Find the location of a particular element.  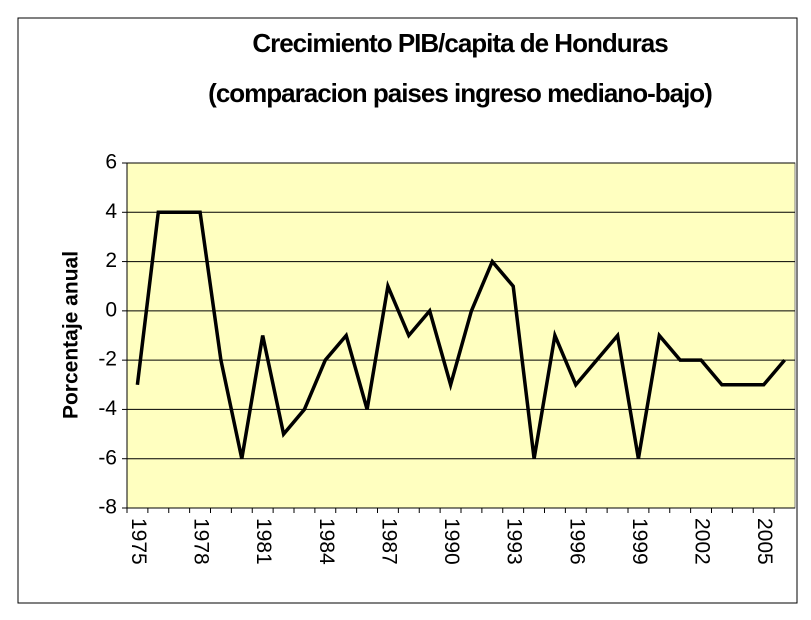

x-tick-label: 1975 is located at coordinates (138, 541).